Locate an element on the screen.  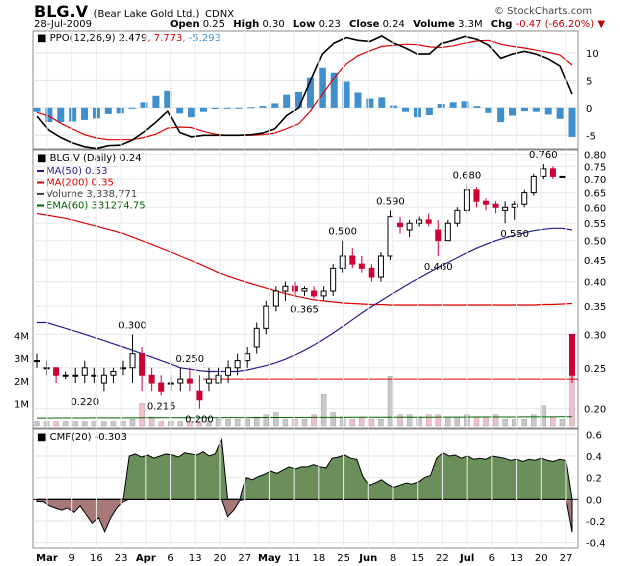
price-tick-label: 0.60 is located at coordinates (595, 208).